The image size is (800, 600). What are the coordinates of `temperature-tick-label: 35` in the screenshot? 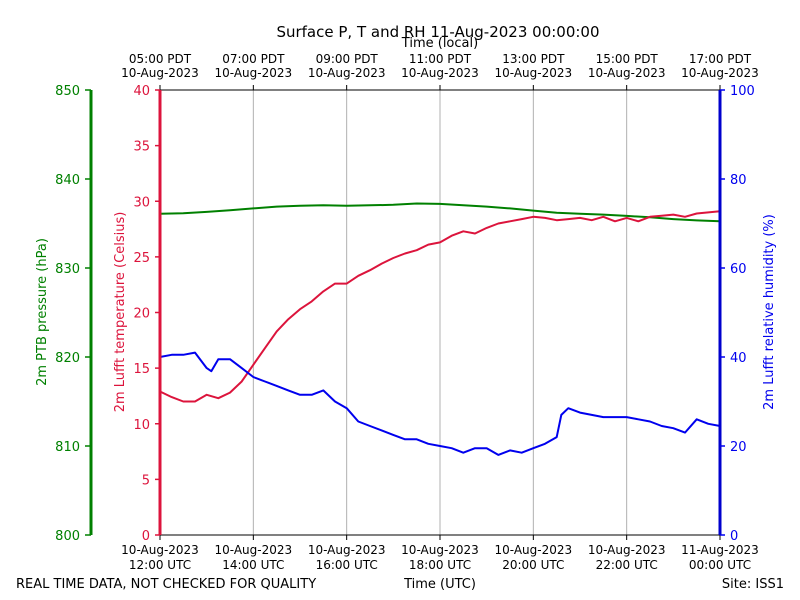 It's located at (141, 147).